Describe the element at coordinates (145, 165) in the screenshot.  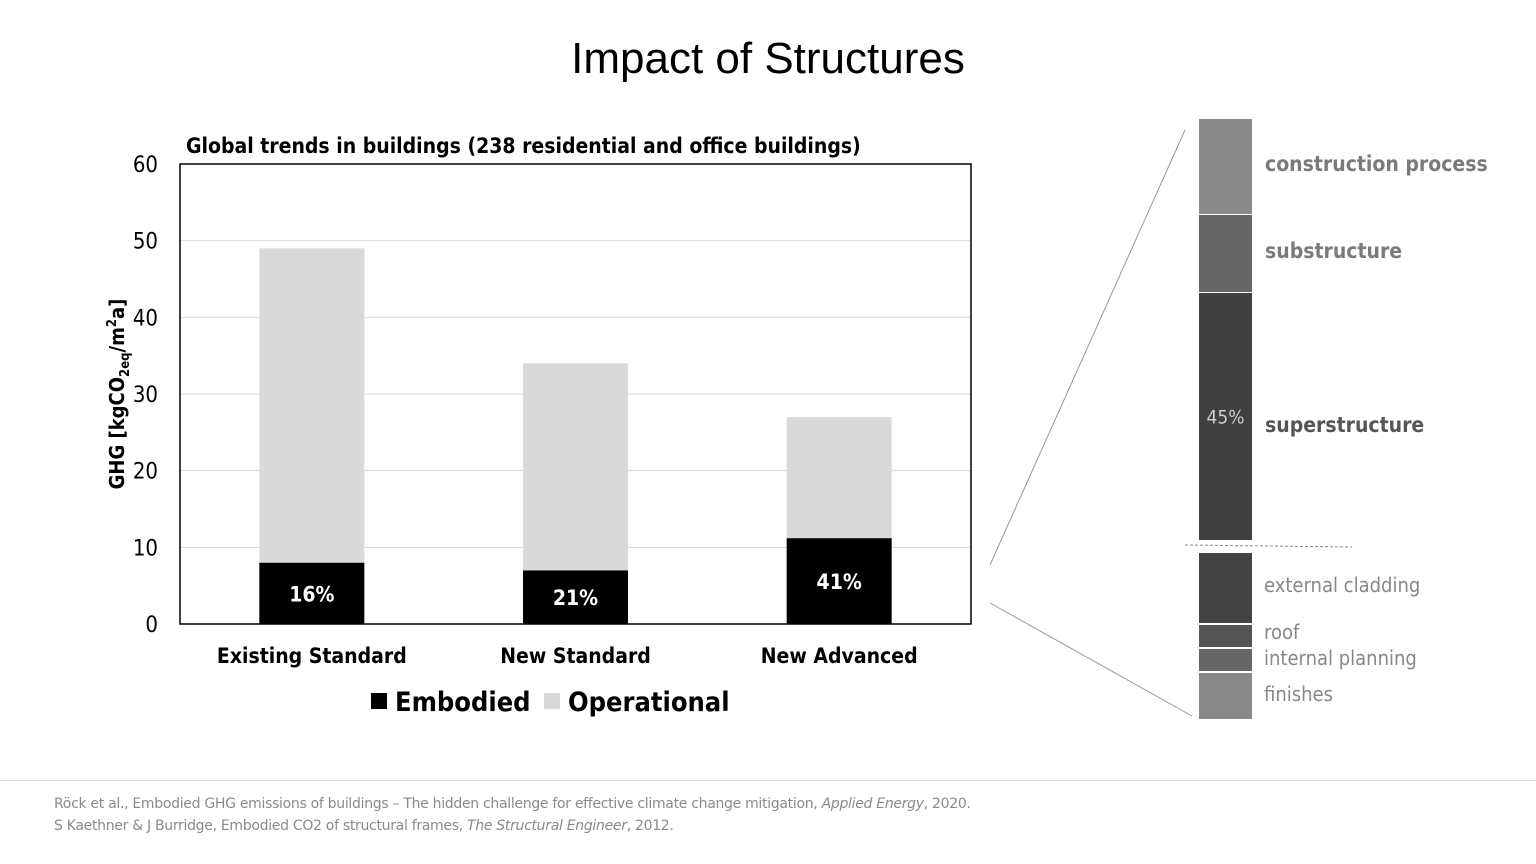
I see `y-tick-label: 60` at that location.